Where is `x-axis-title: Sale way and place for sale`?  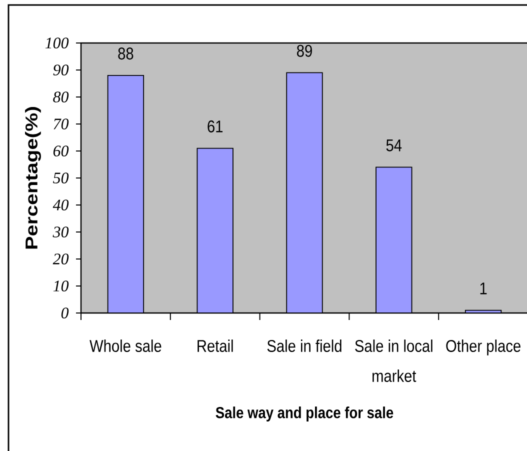
x-axis-title: Sale way and place for sale is located at coordinates (305, 414).